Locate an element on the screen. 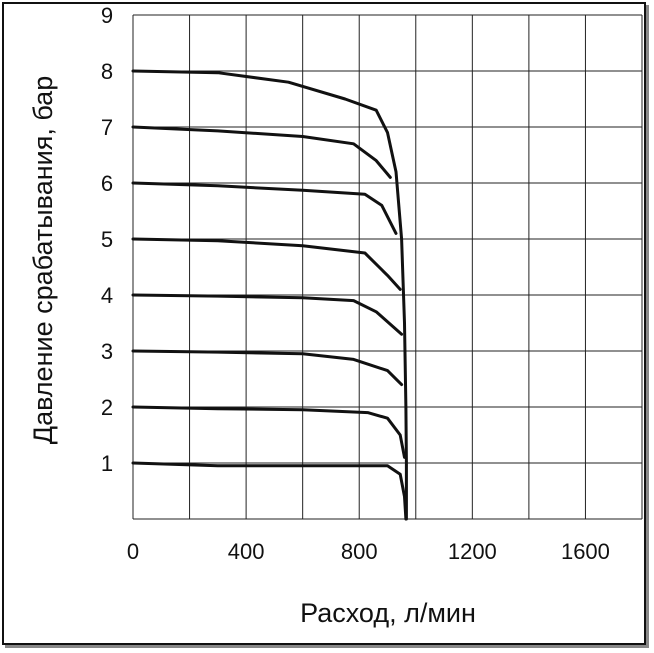 This screenshot has width=654, height=653. y-tick-label: 7 is located at coordinates (107, 127).